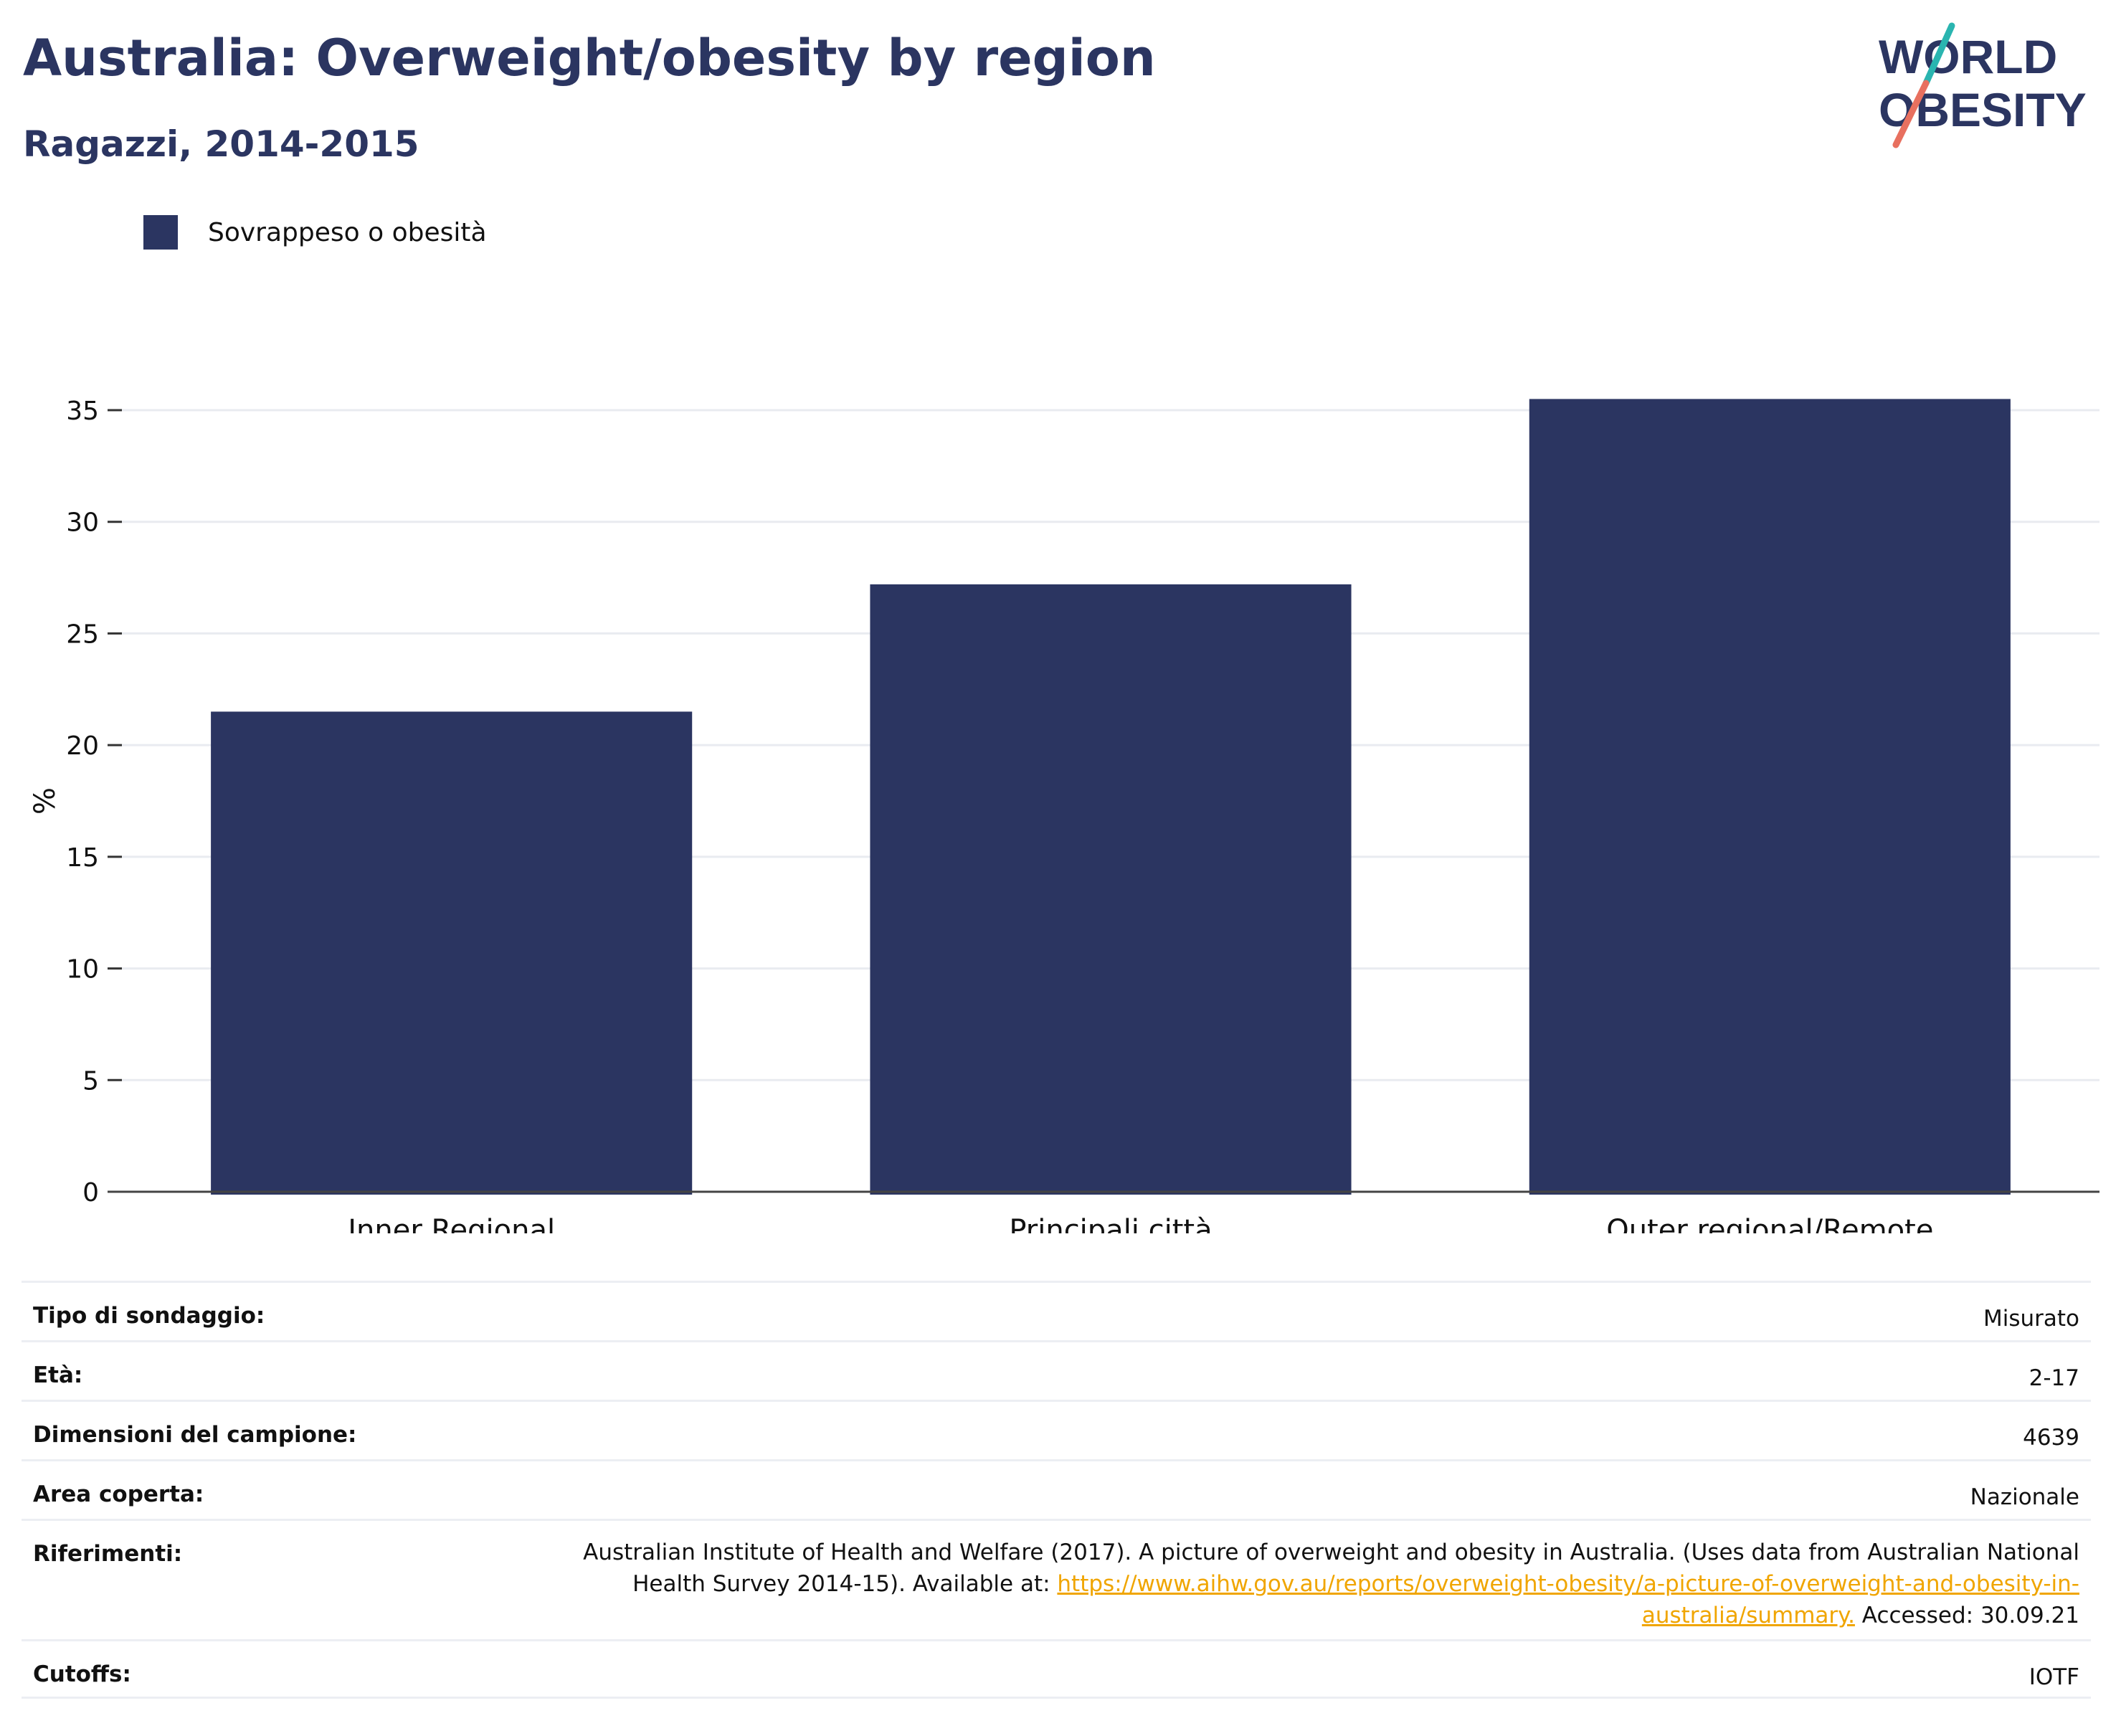 This screenshot has width=2121, height=1736. Describe the element at coordinates (82, 634) in the screenshot. I see `y-tick-label: 25` at that location.